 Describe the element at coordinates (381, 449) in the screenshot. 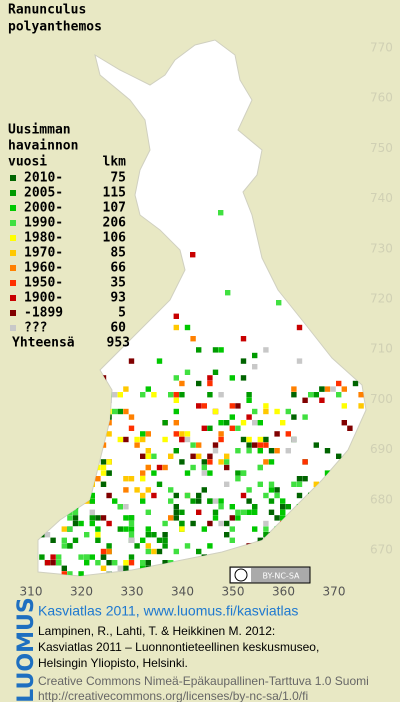

I see `grid-y-label: 690` at that location.